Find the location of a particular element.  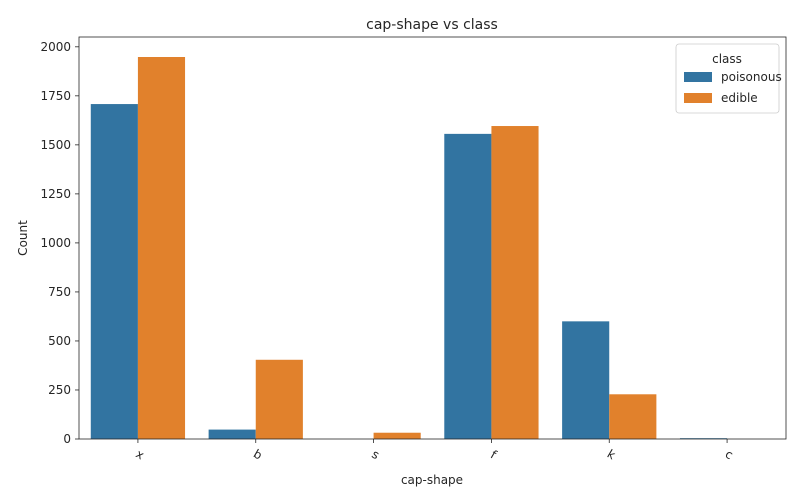

legend-entries: poisonous edible is located at coordinates (733, 87).